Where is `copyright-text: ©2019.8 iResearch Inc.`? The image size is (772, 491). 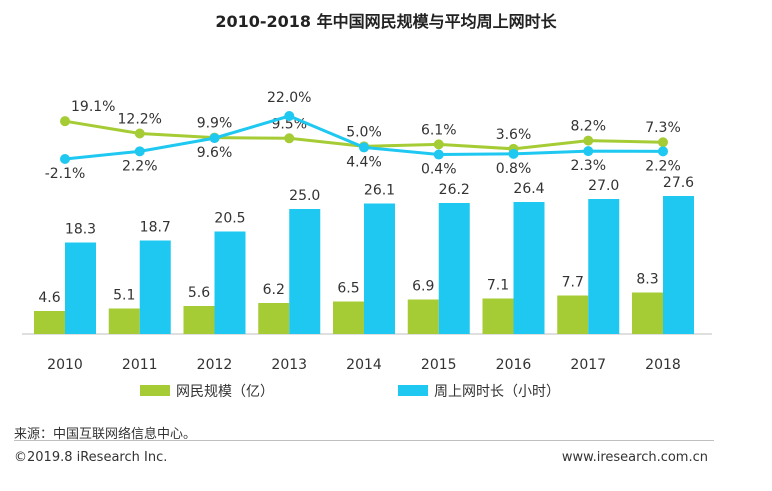 copyright-text: ©2019.8 iResearch Inc. is located at coordinates (91, 457).